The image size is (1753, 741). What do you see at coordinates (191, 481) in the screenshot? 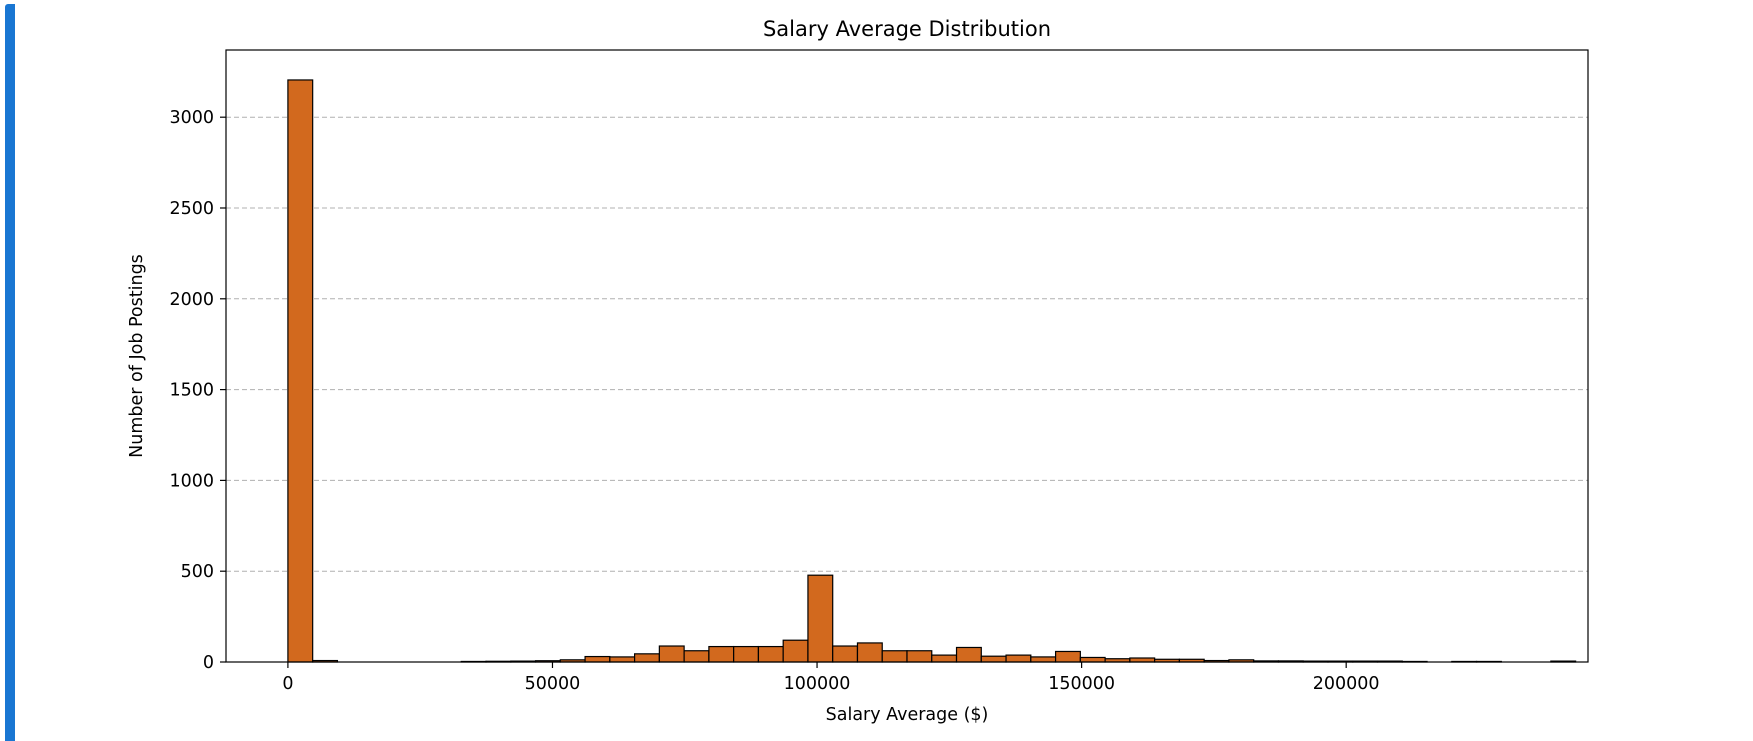
I see `y-tick-label: 1000` at bounding box center [191, 481].